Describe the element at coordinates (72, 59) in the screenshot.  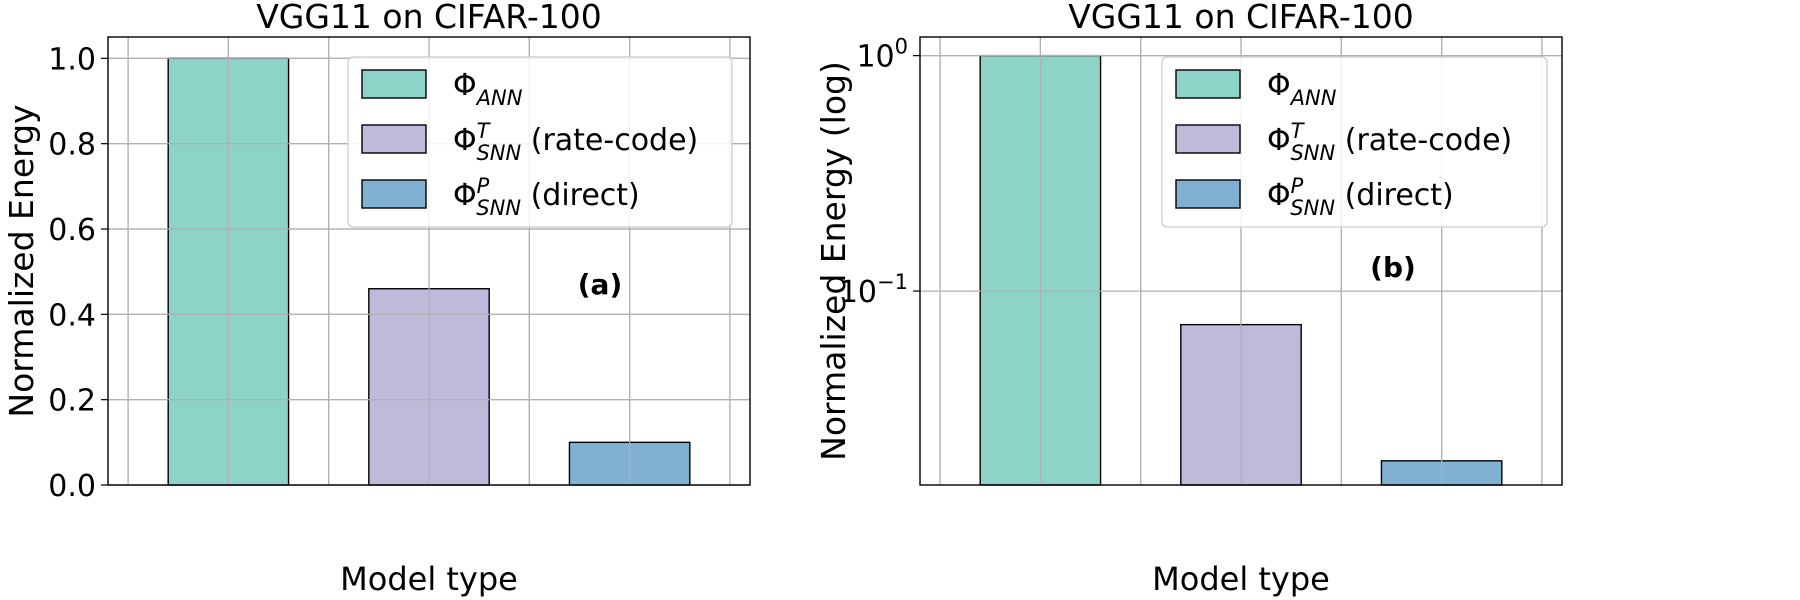
I see `y-tick-label: 1.0` at that location.